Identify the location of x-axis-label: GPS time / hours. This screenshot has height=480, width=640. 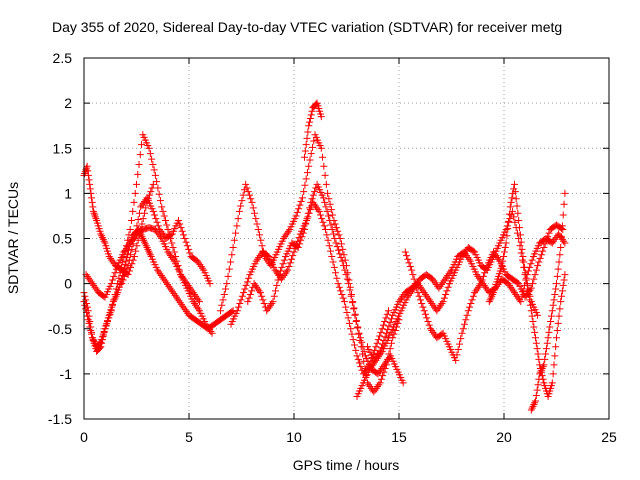
(346, 465).